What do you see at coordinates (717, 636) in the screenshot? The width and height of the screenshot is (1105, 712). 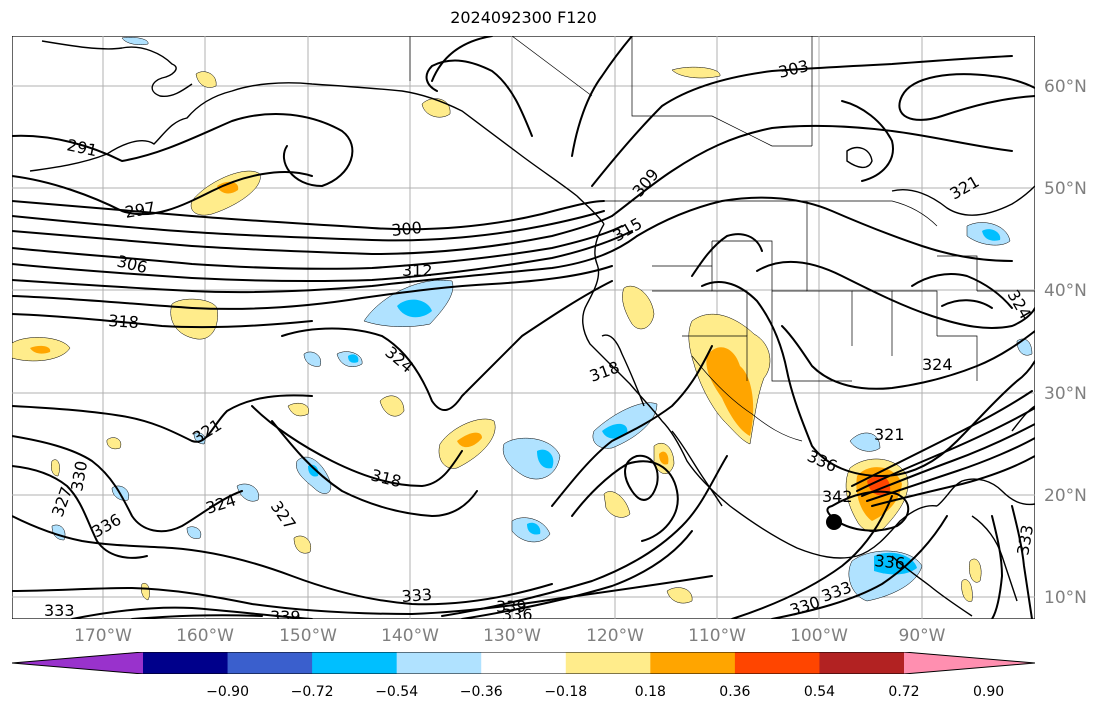 I see `lon-tick-label: 110°W` at bounding box center [717, 636].